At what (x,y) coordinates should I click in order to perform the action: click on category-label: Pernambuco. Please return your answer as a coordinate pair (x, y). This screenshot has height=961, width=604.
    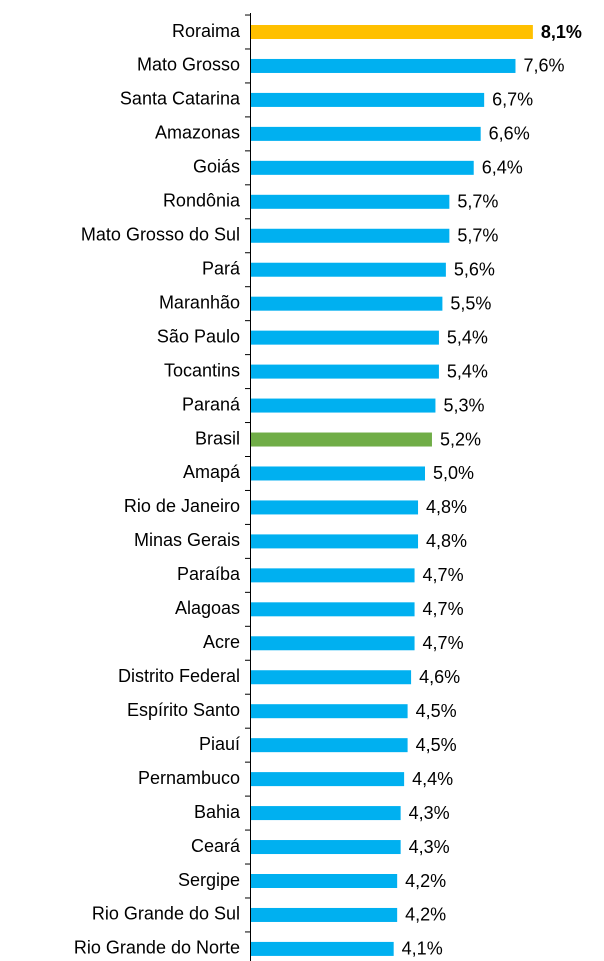
    Looking at the image, I should click on (189, 778).